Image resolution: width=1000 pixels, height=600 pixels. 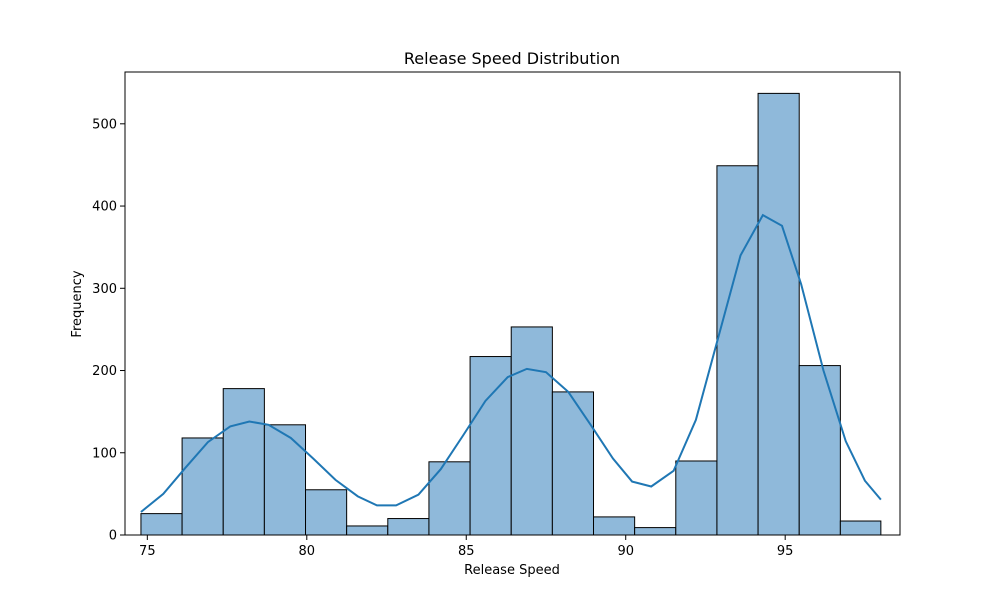 I want to click on y-axis-label: Frequency, so click(x=77, y=303).